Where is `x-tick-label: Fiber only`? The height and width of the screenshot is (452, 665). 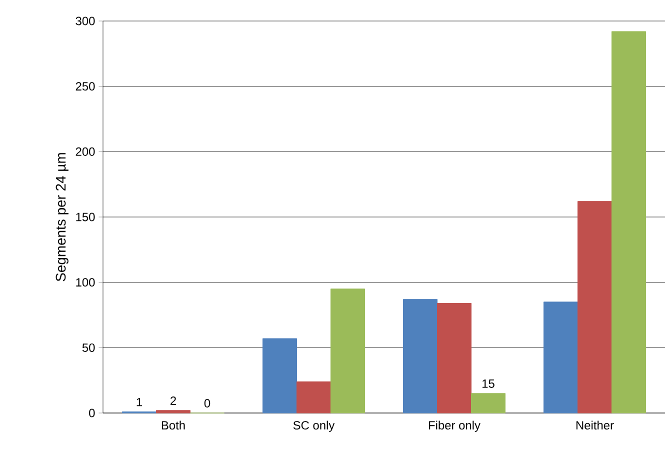 x-tick-label: Fiber only is located at coordinates (454, 426).